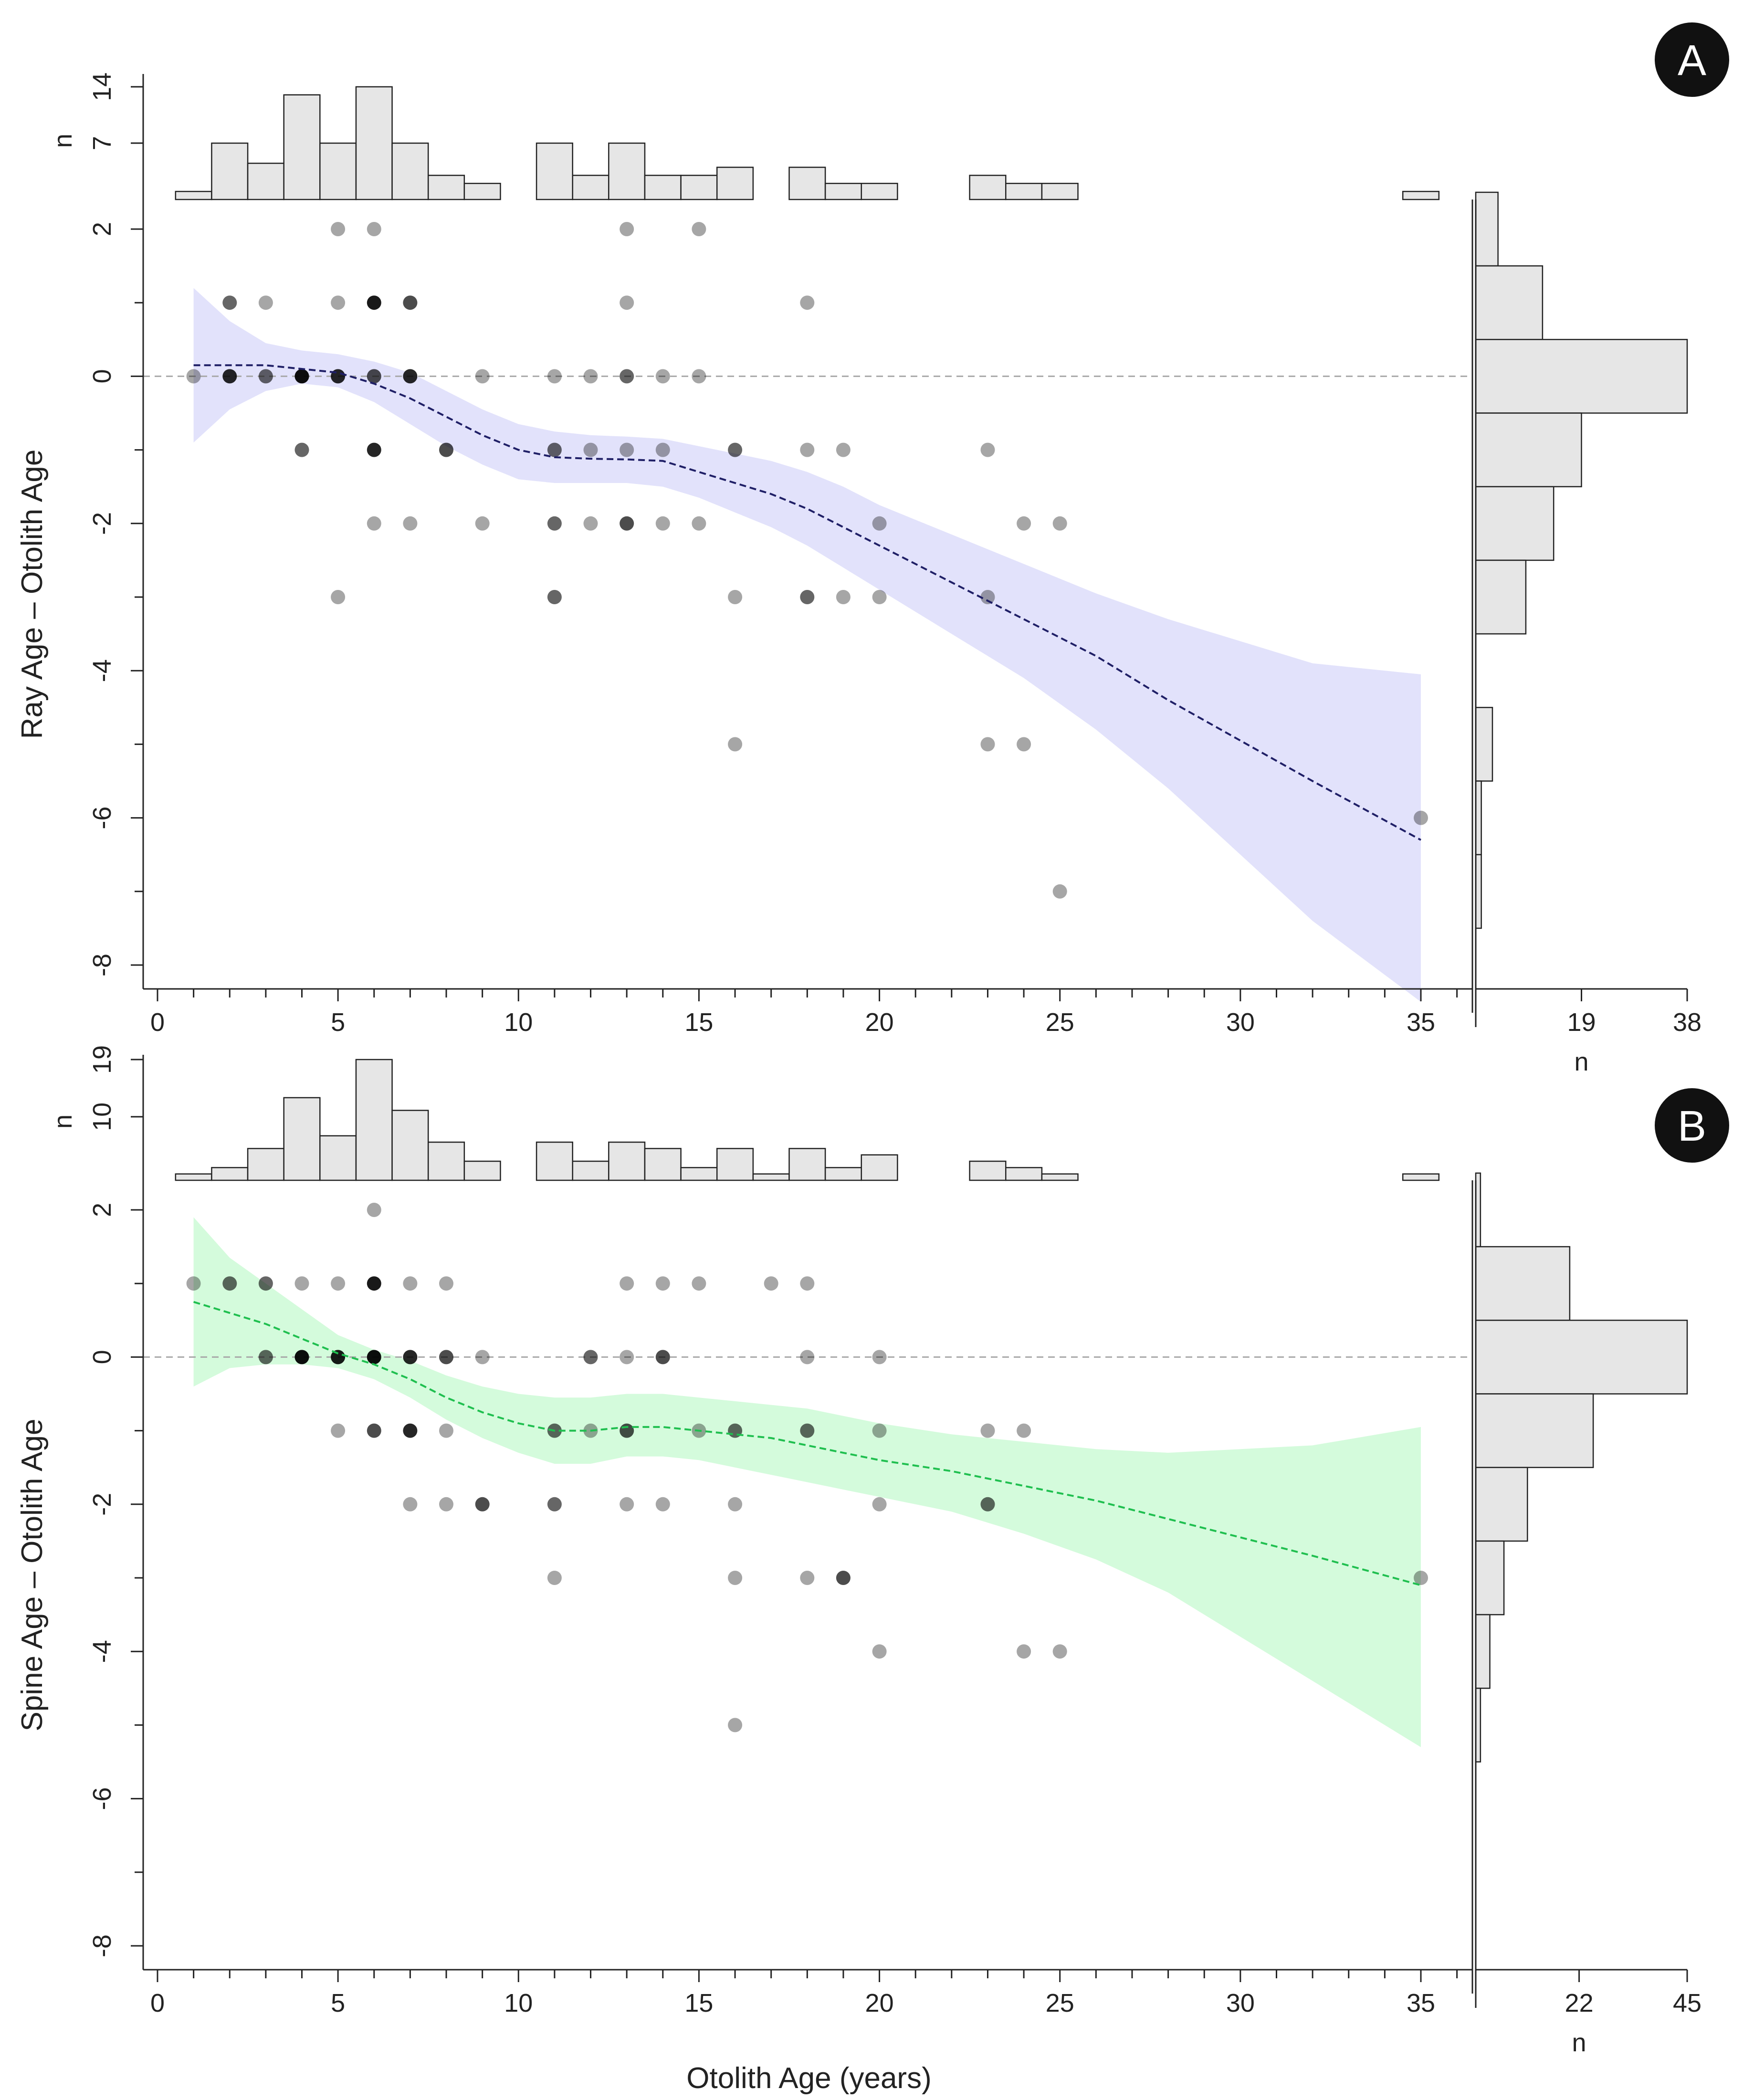 The width and height of the screenshot is (1754, 2100). Describe the element at coordinates (1240, 2003) in the screenshot. I see `x-tick-label: 30` at that location.